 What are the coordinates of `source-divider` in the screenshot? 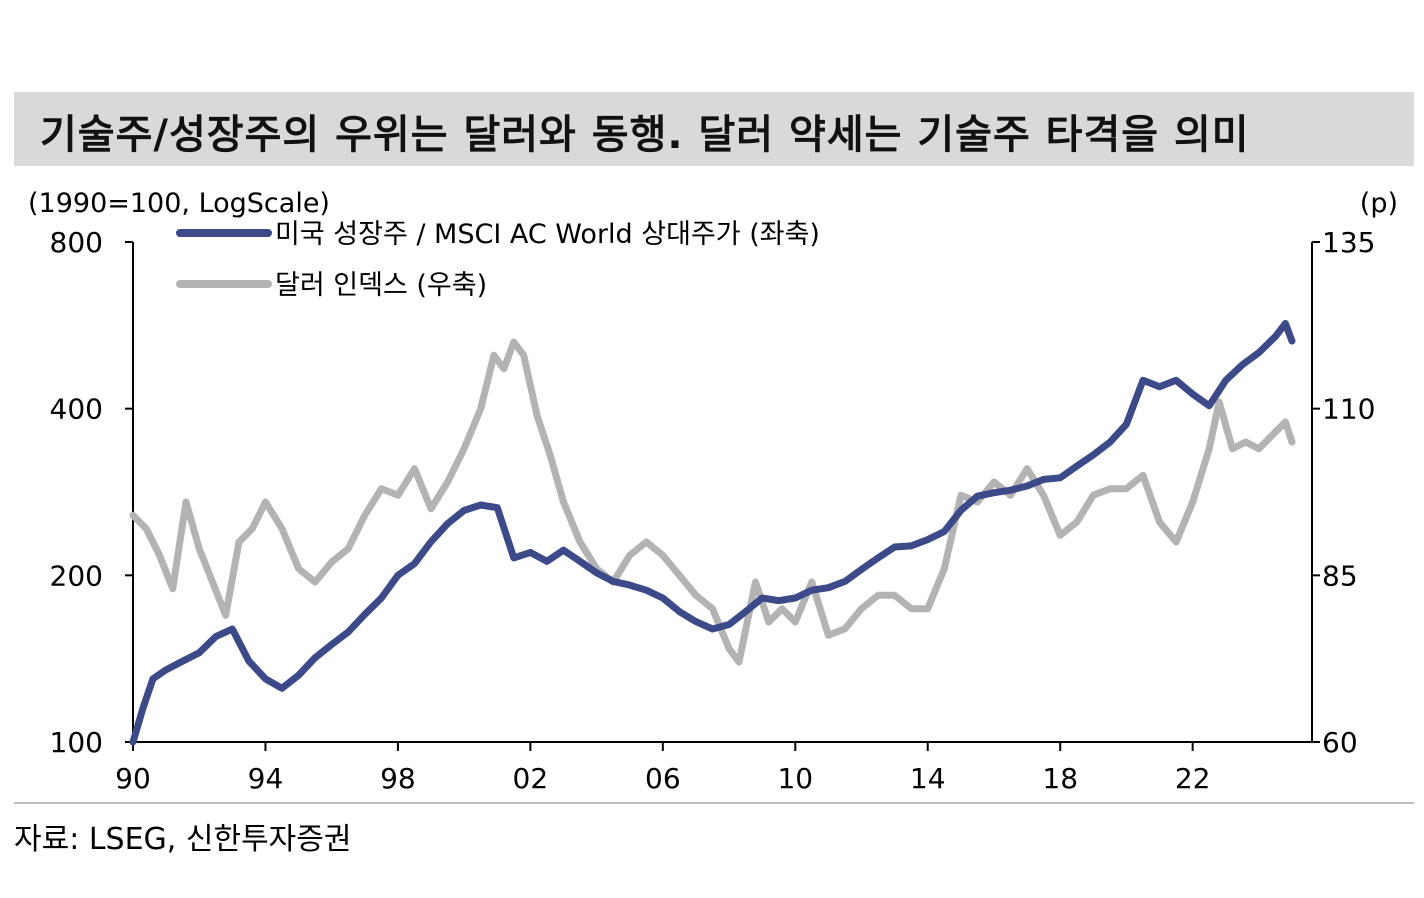 It's located at (714, 803).